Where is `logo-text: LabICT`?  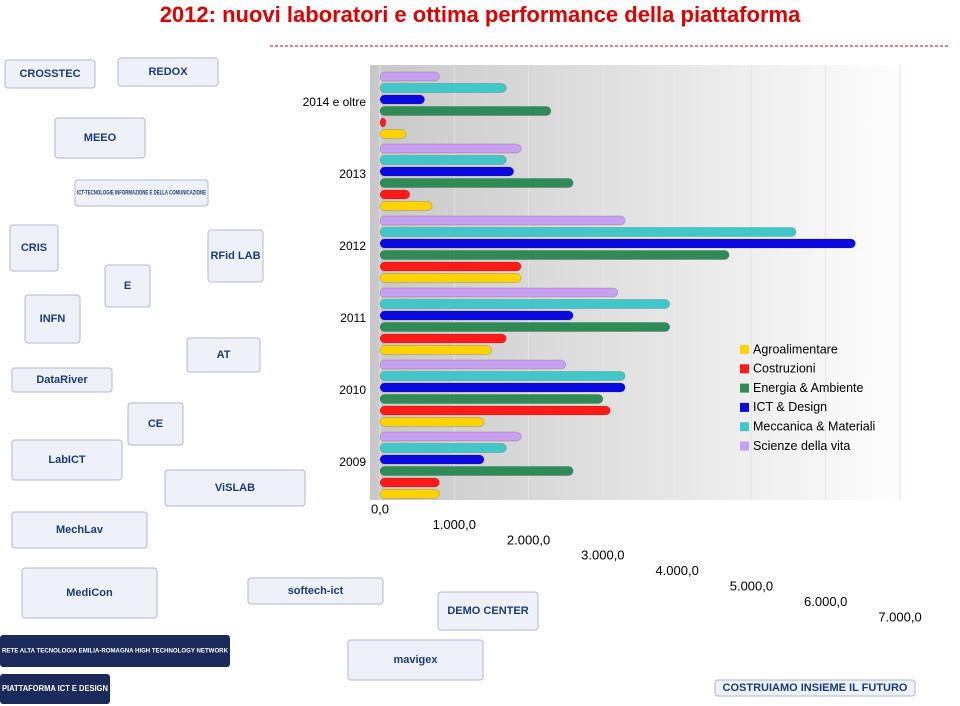
logo-text: LabICT is located at coordinates (67, 460).